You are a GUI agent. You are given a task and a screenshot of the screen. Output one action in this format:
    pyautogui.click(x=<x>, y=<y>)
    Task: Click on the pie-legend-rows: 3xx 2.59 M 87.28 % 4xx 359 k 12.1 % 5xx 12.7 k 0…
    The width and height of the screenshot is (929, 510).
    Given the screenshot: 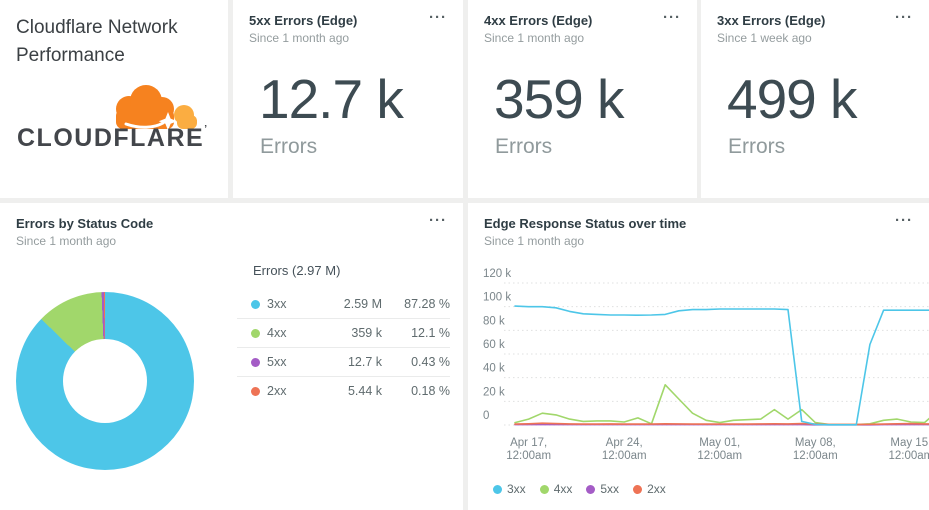 What is the action you would take?
    pyautogui.click(x=343, y=347)
    